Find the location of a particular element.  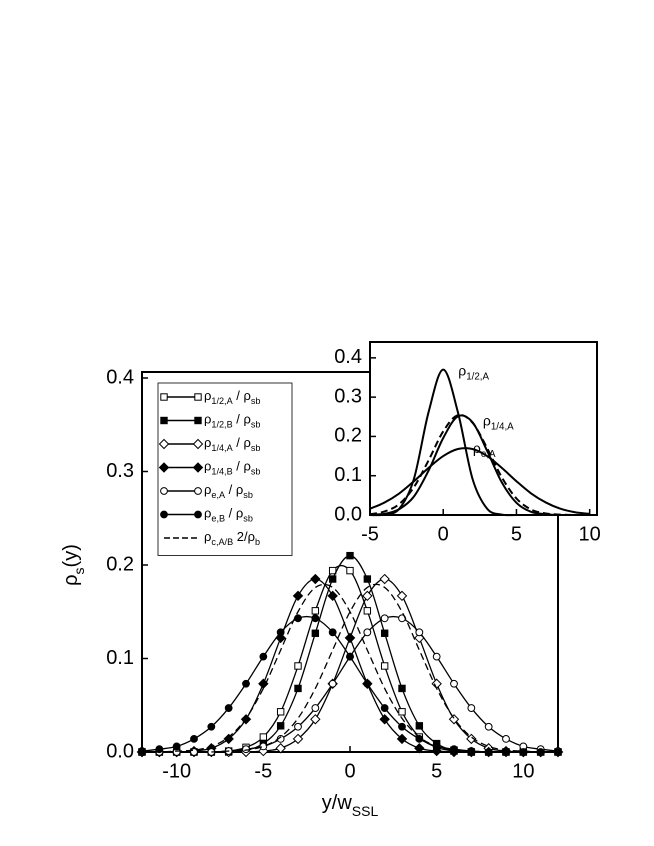

legend-box is located at coordinates (225, 469).